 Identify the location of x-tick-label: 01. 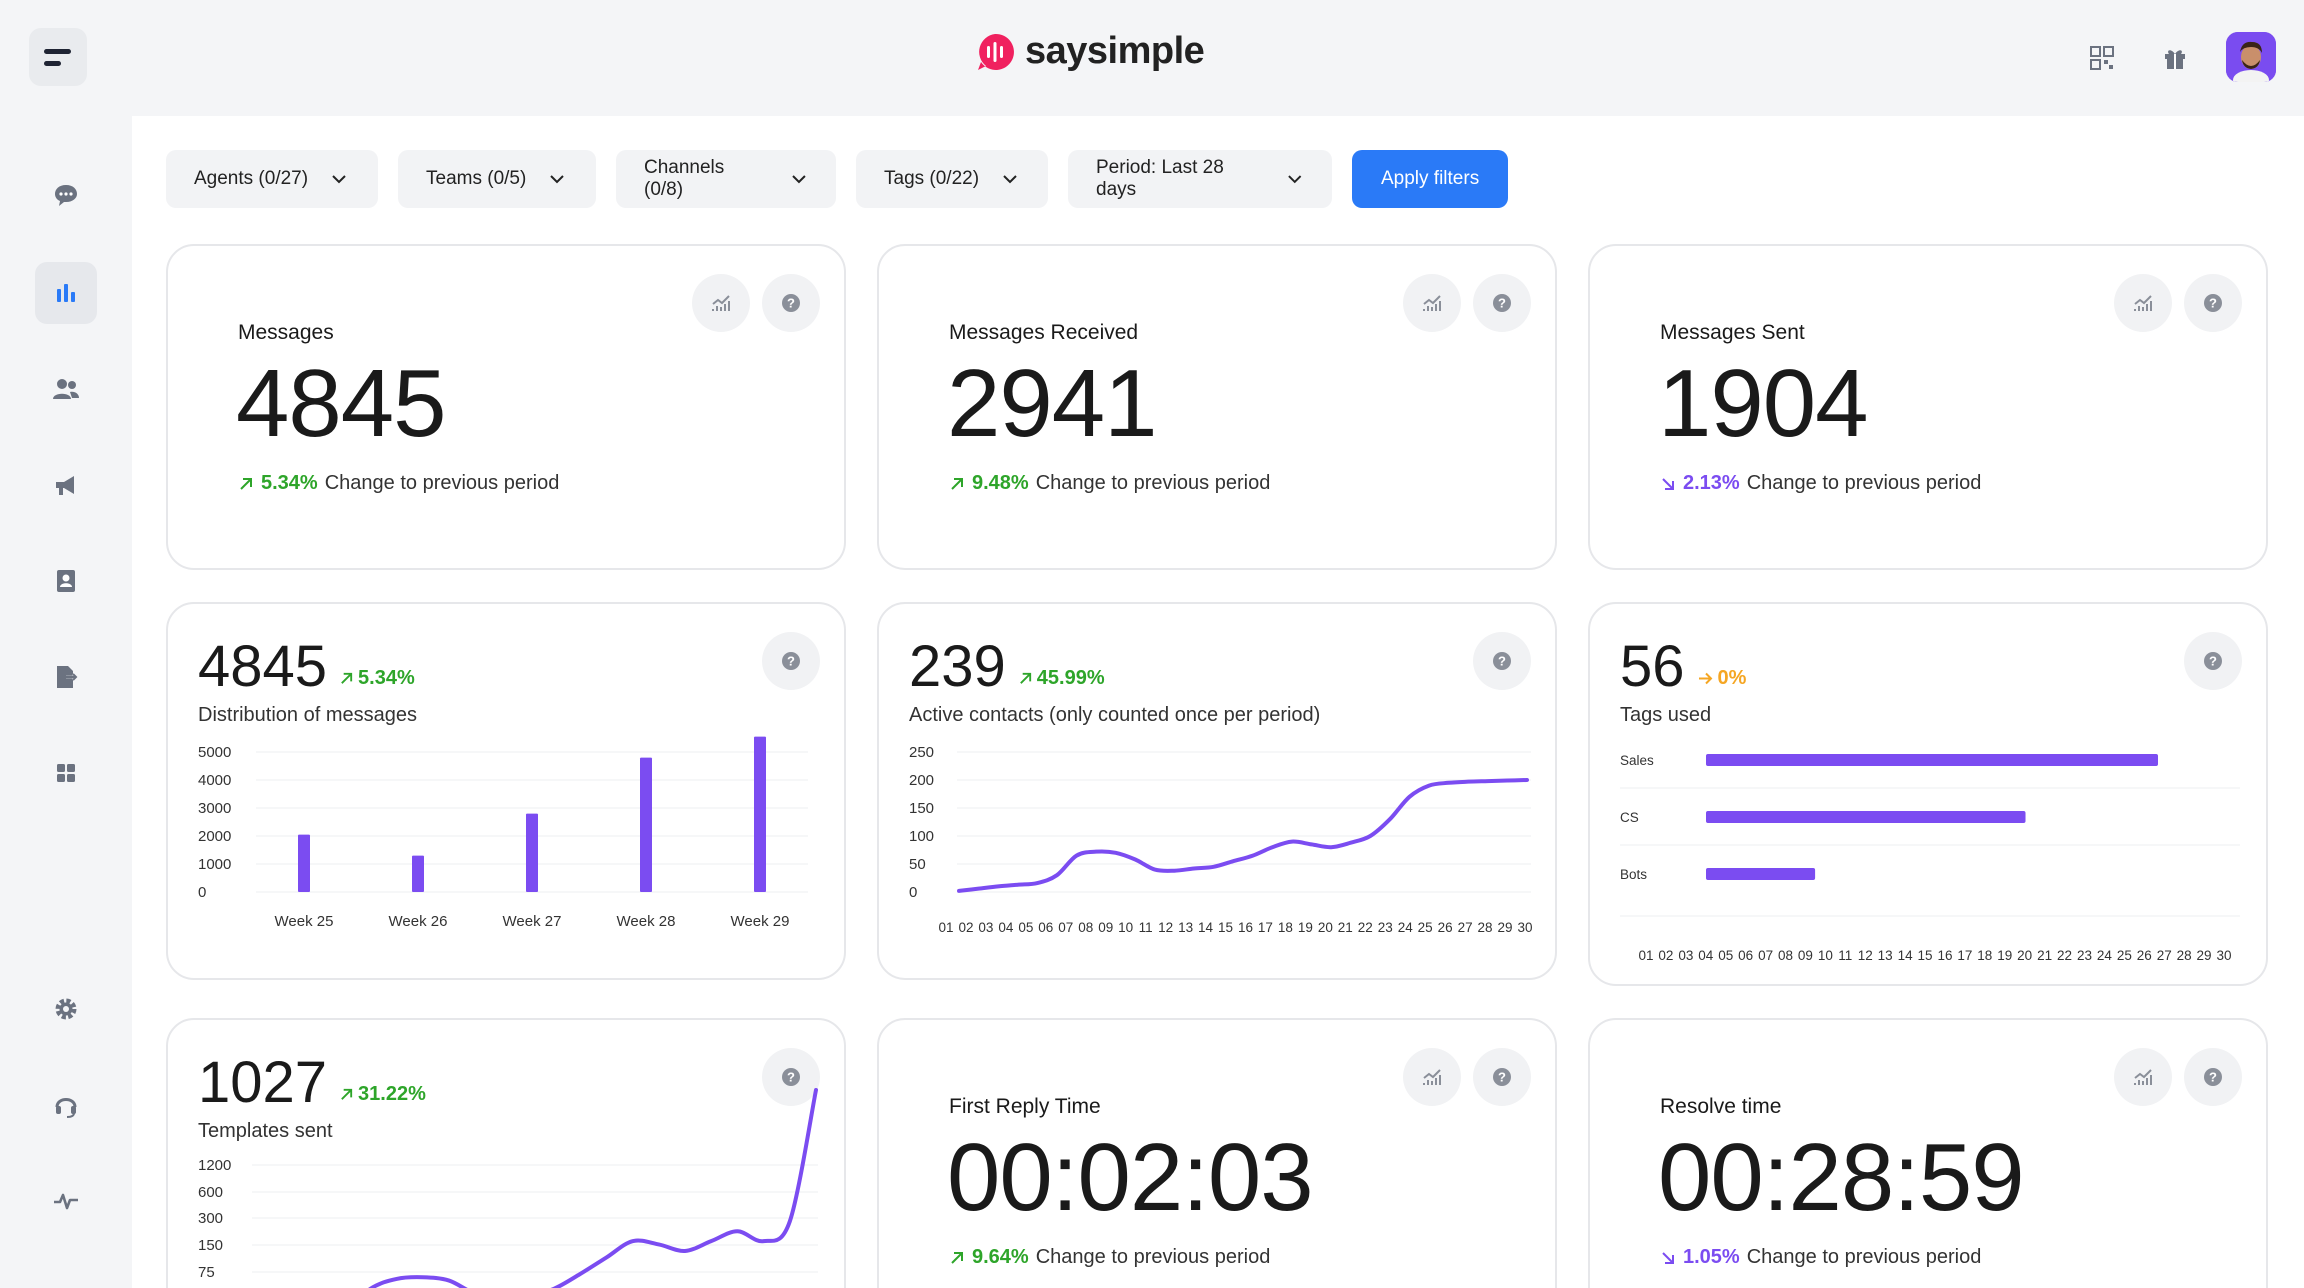
(945, 927).